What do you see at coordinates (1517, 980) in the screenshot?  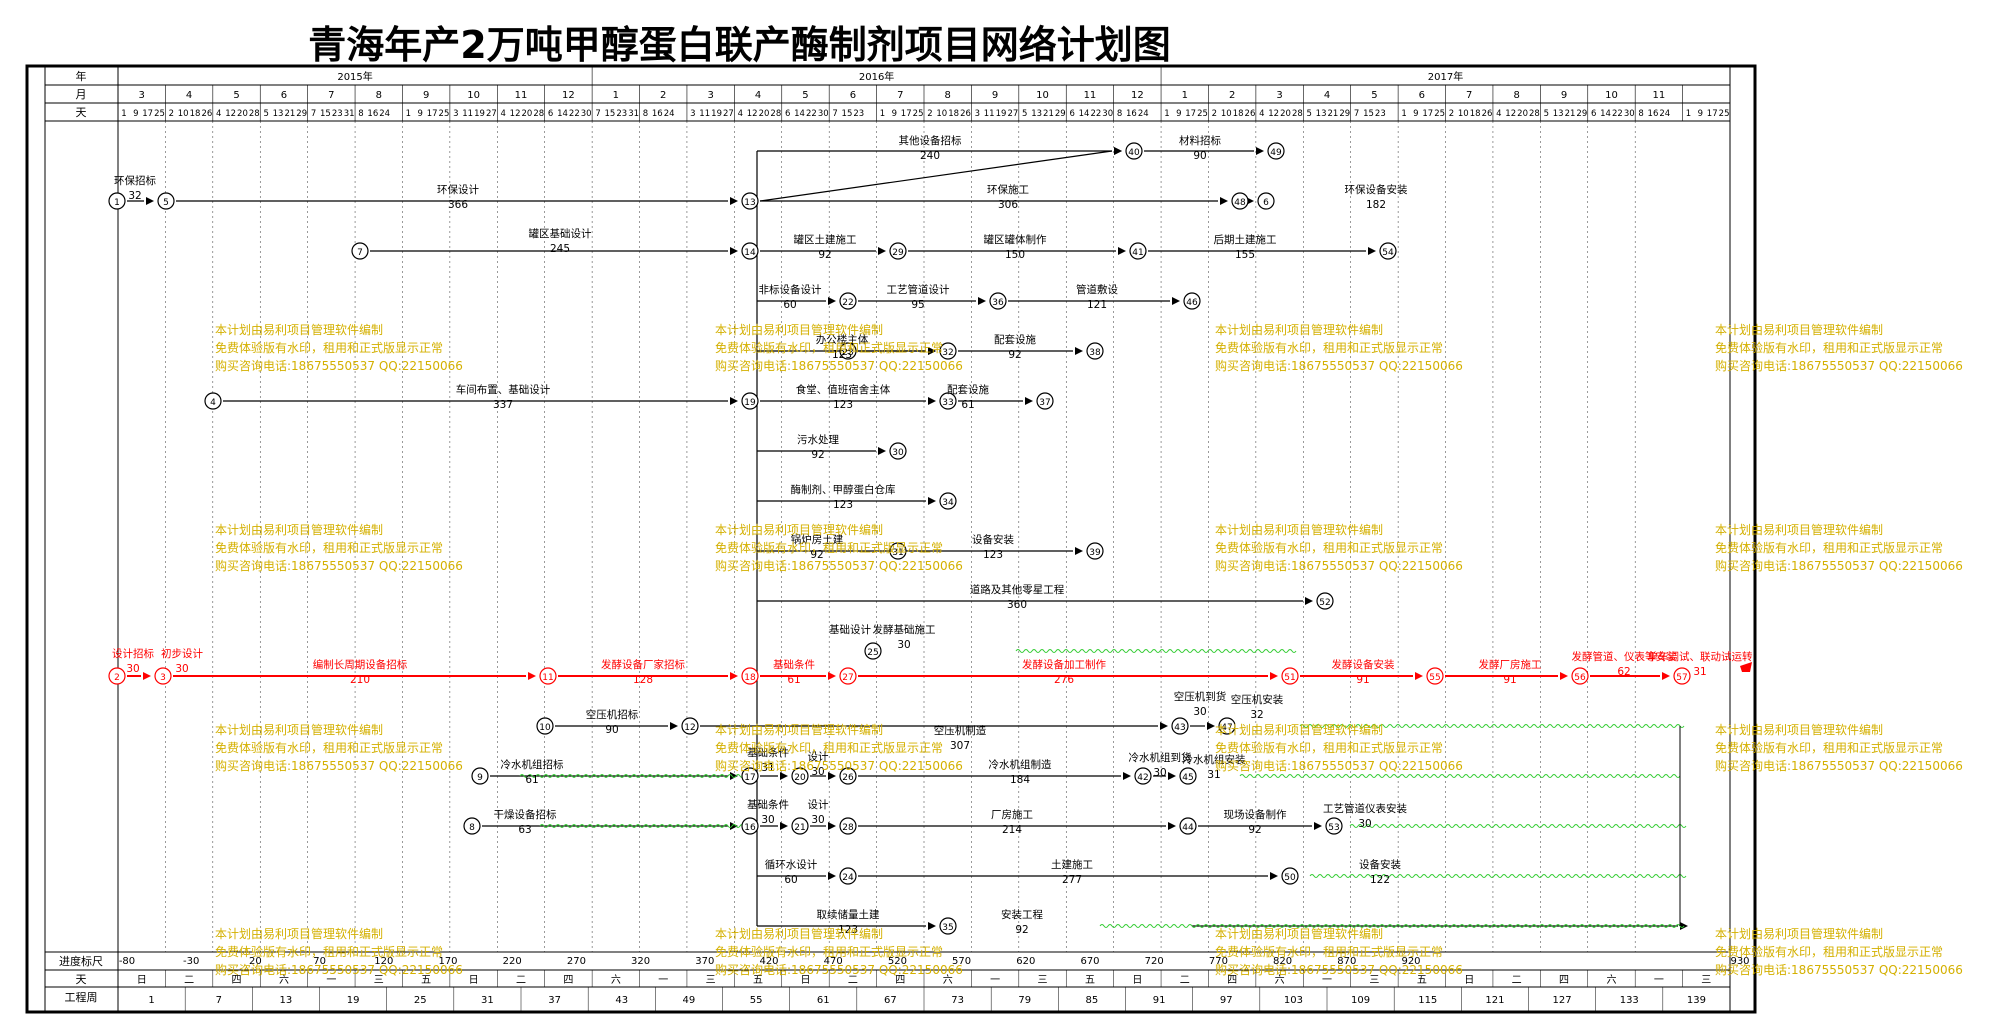 I see `weekday-label: 二` at bounding box center [1517, 980].